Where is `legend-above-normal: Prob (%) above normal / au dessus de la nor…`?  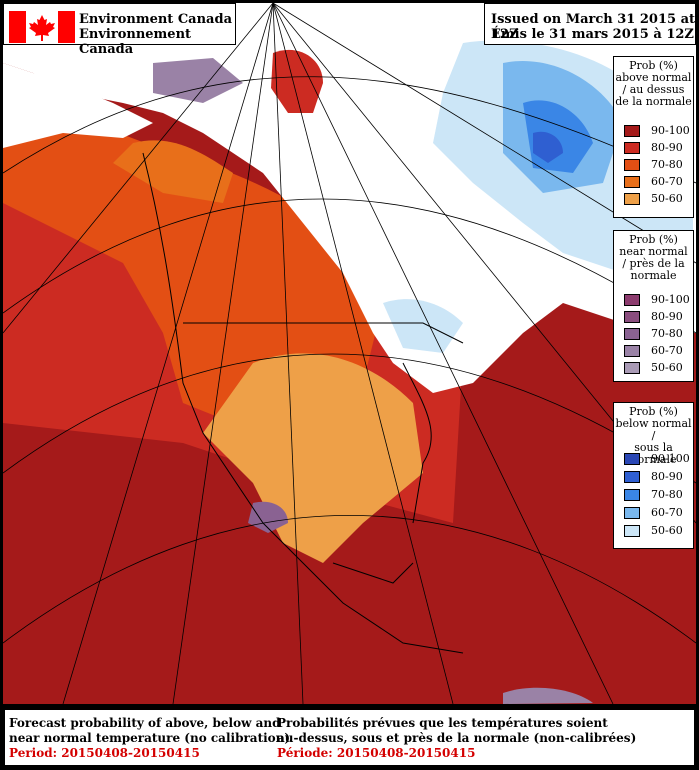 legend-above-normal: Prob (%) above normal / au dessus de la nor… is located at coordinates (653, 137).